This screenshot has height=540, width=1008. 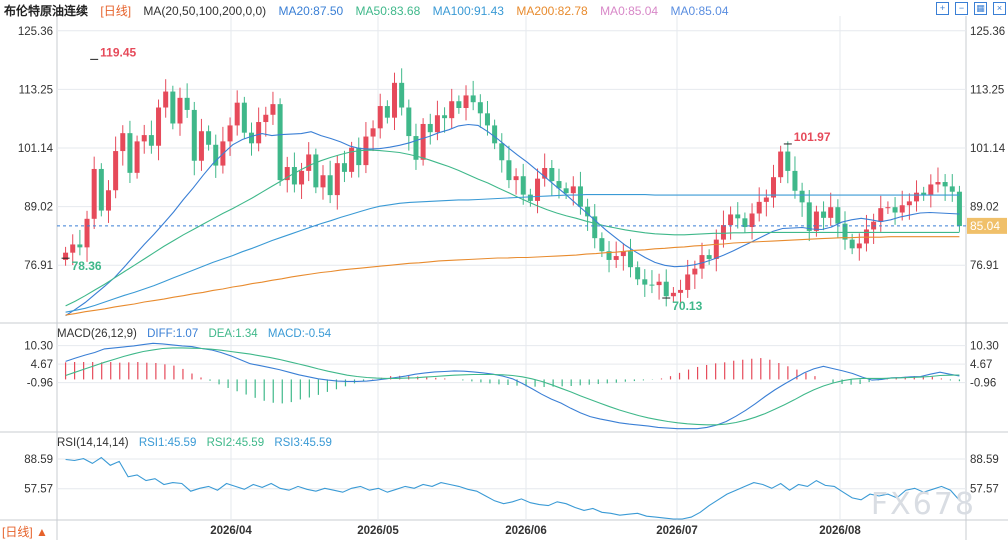 I want to click on minimize-icon: −, so click(x=961, y=8).